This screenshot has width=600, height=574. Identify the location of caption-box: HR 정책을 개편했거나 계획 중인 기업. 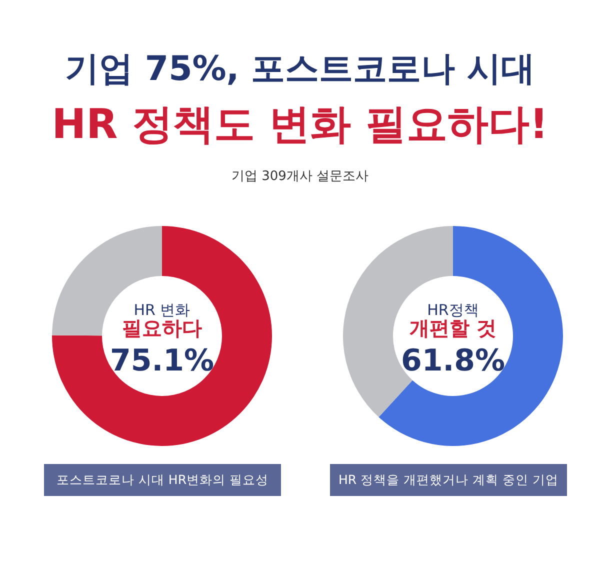
(448, 480).